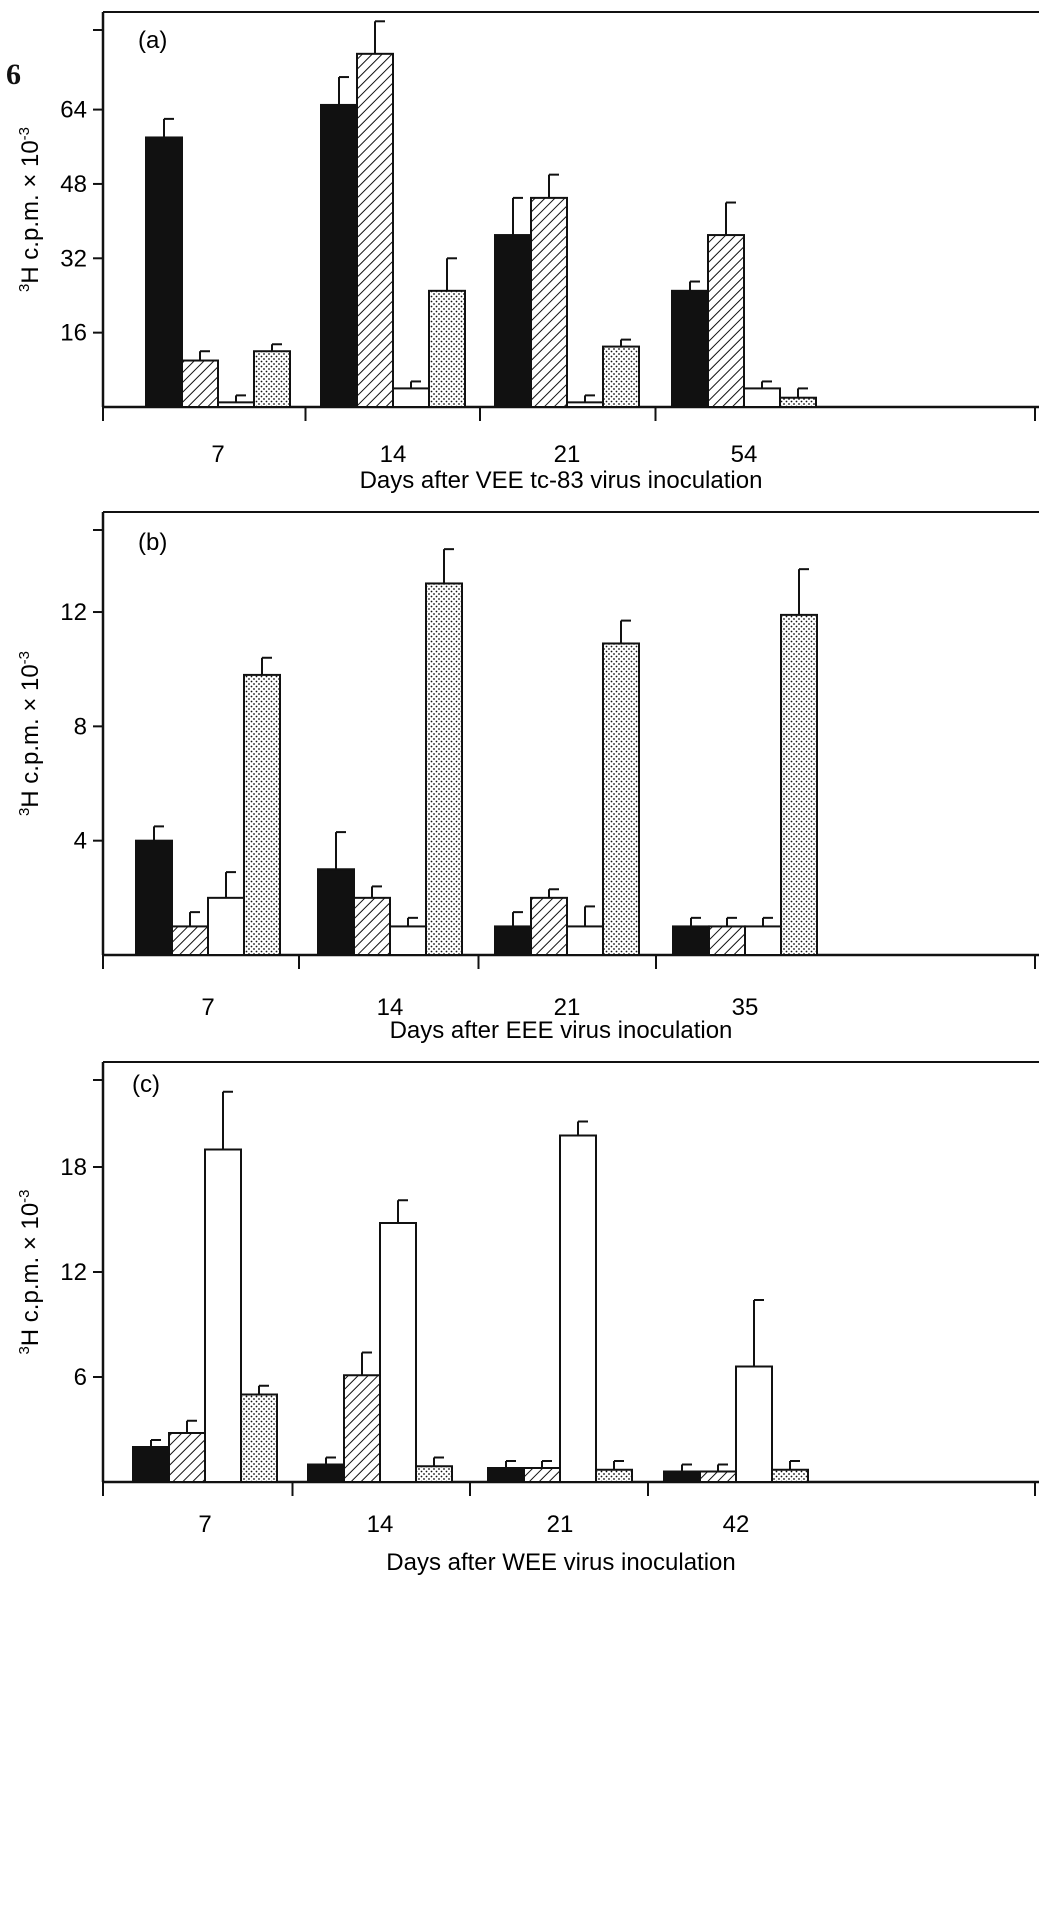 This screenshot has height=1932, width=1039. I want to click on panel-label: (b), so click(152, 542).